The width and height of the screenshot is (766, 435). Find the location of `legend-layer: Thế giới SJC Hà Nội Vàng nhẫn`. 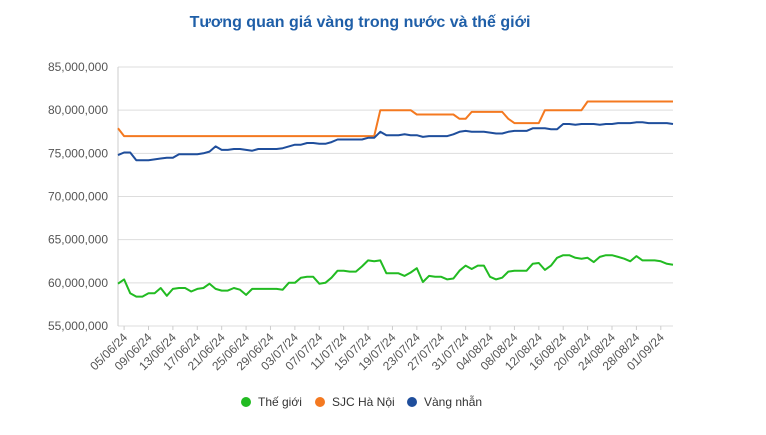

legend-layer: Thế giới SJC Hà Nội Vàng nhẫn is located at coordinates (361, 401).